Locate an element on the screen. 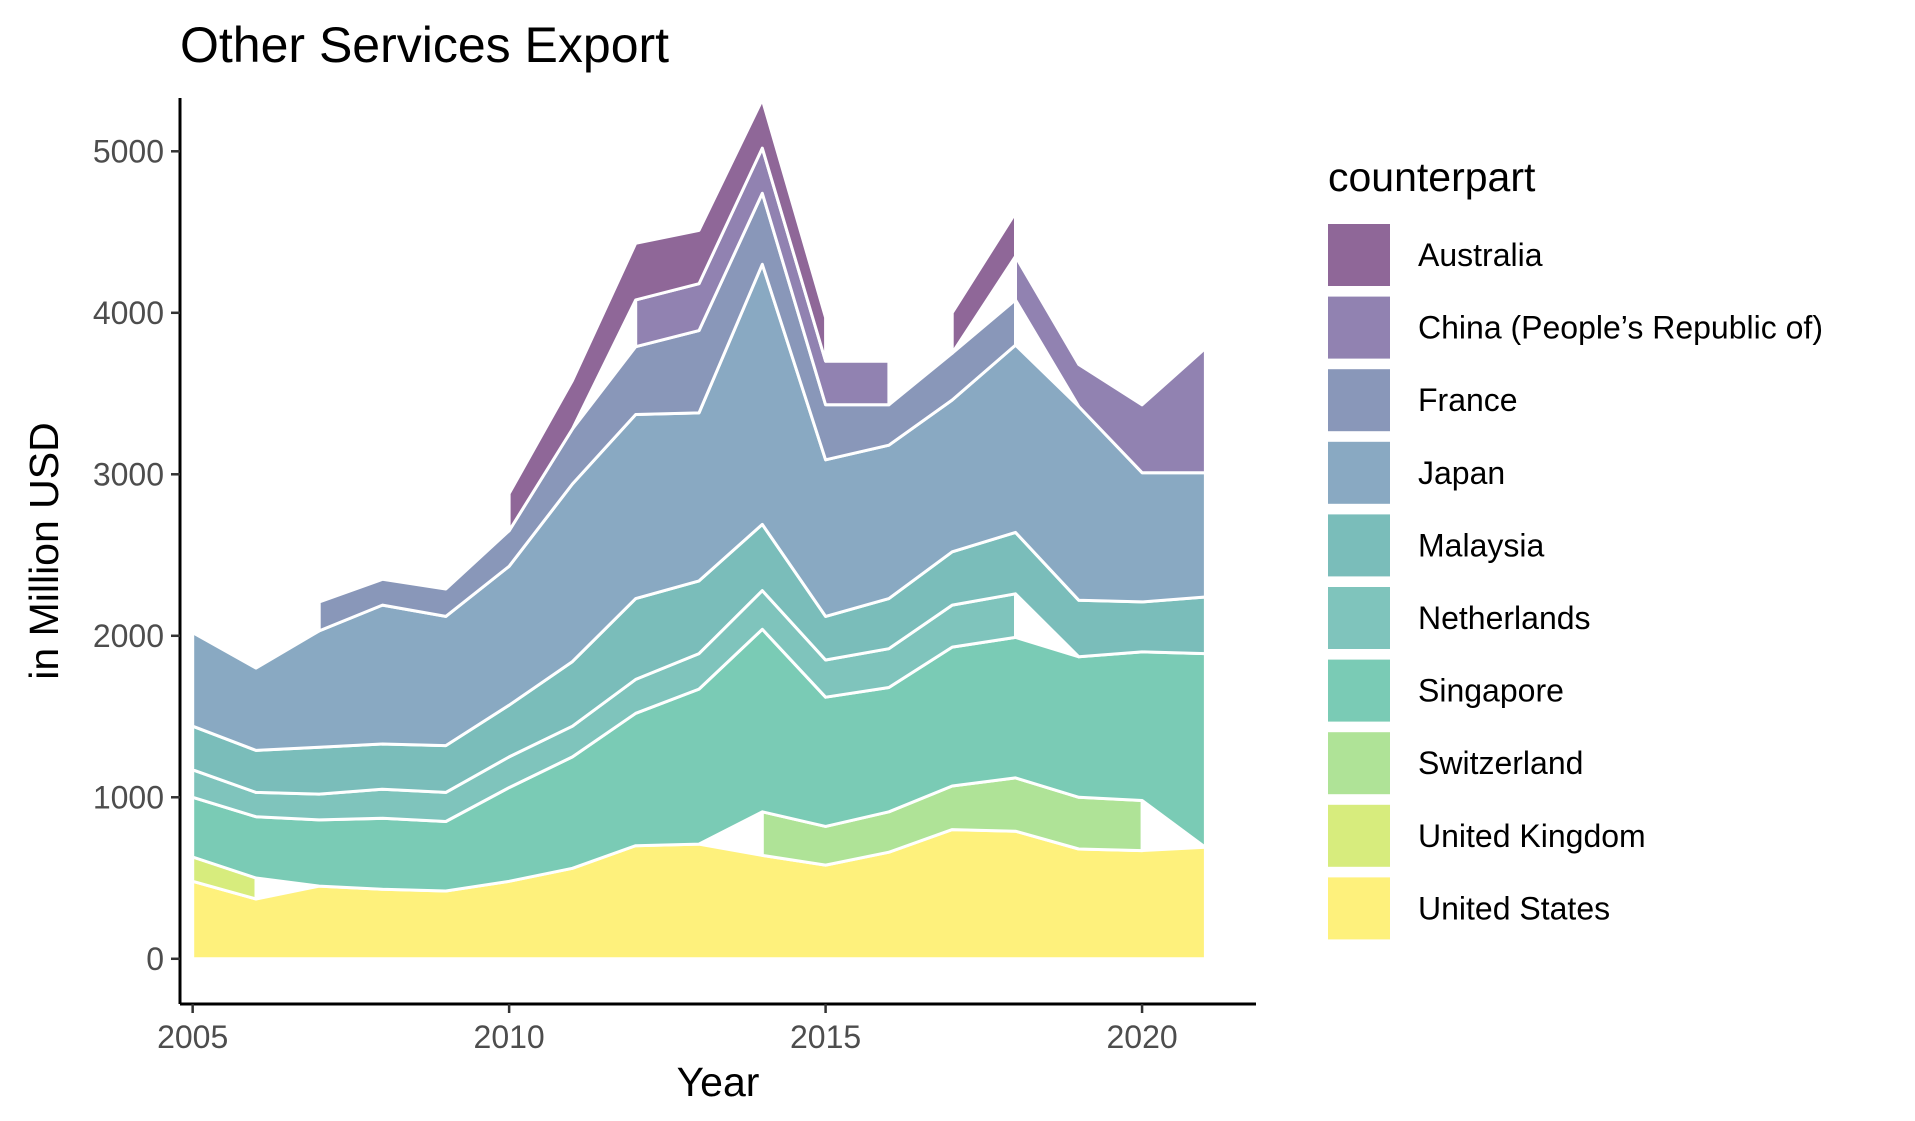  area-china-people-s-republic-of is located at coordinates (1110, 364).